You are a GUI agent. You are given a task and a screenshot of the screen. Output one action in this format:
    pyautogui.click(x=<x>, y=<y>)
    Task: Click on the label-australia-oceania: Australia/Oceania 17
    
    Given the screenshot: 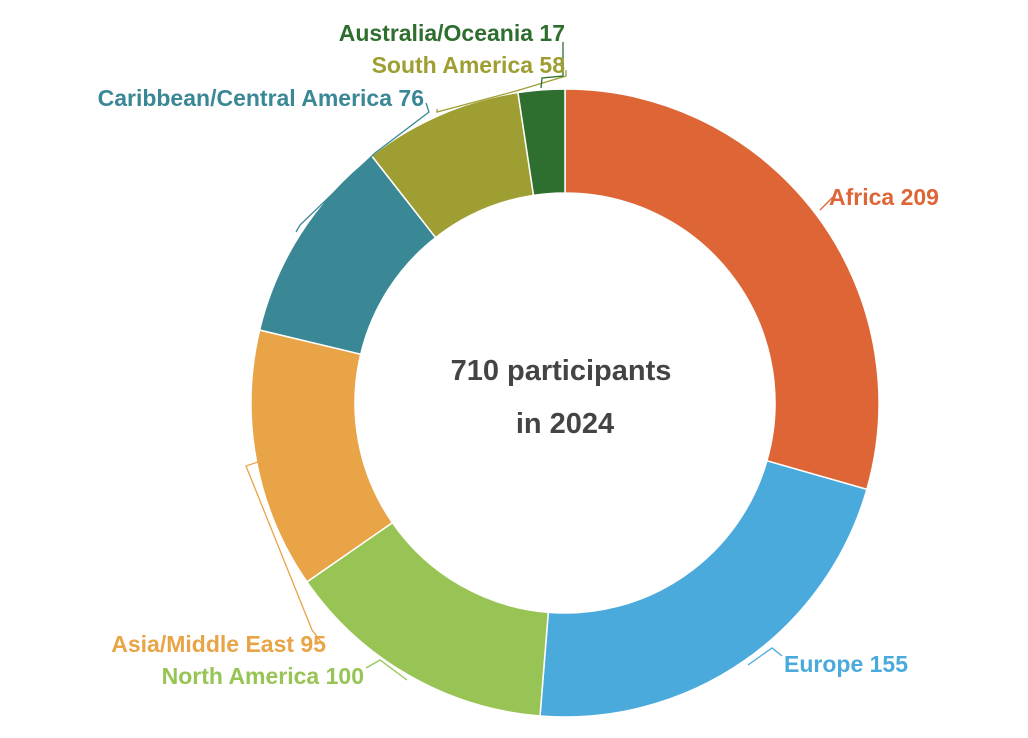 What is the action you would take?
    pyautogui.click(x=452, y=33)
    